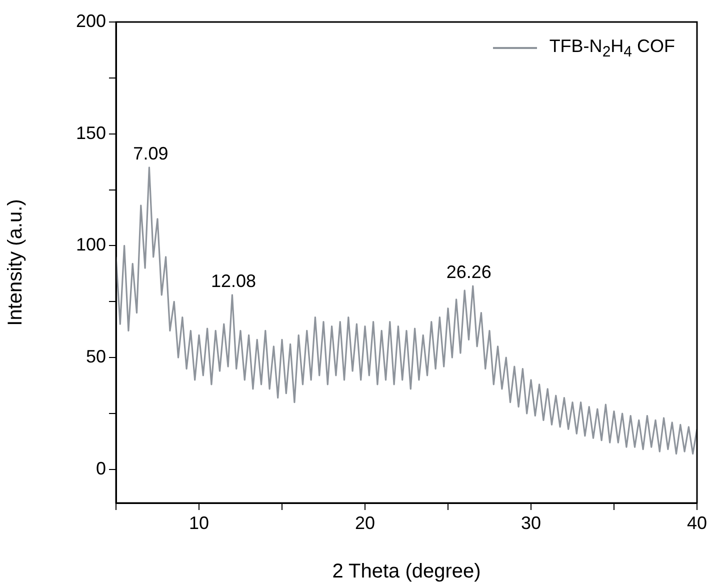  I want to click on y-tick-label: 200, so click(91, 20).